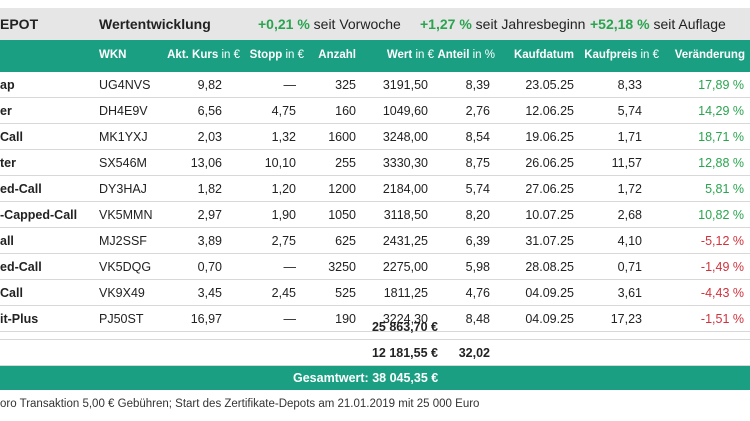 This screenshot has width=750, height=421. I want to click on col-kurs: Akt. Kurs in €, so click(203, 55).